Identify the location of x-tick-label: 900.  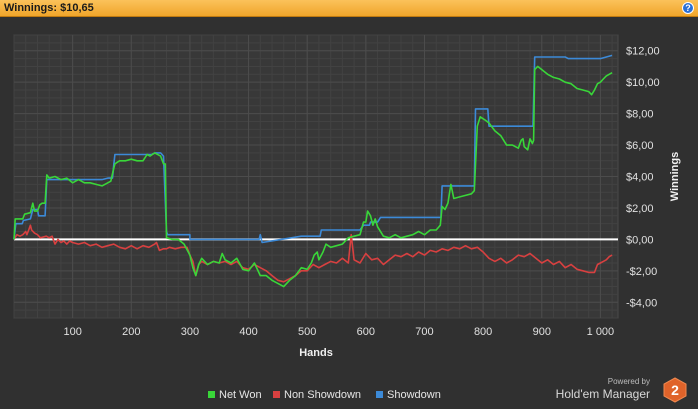
(542, 332).